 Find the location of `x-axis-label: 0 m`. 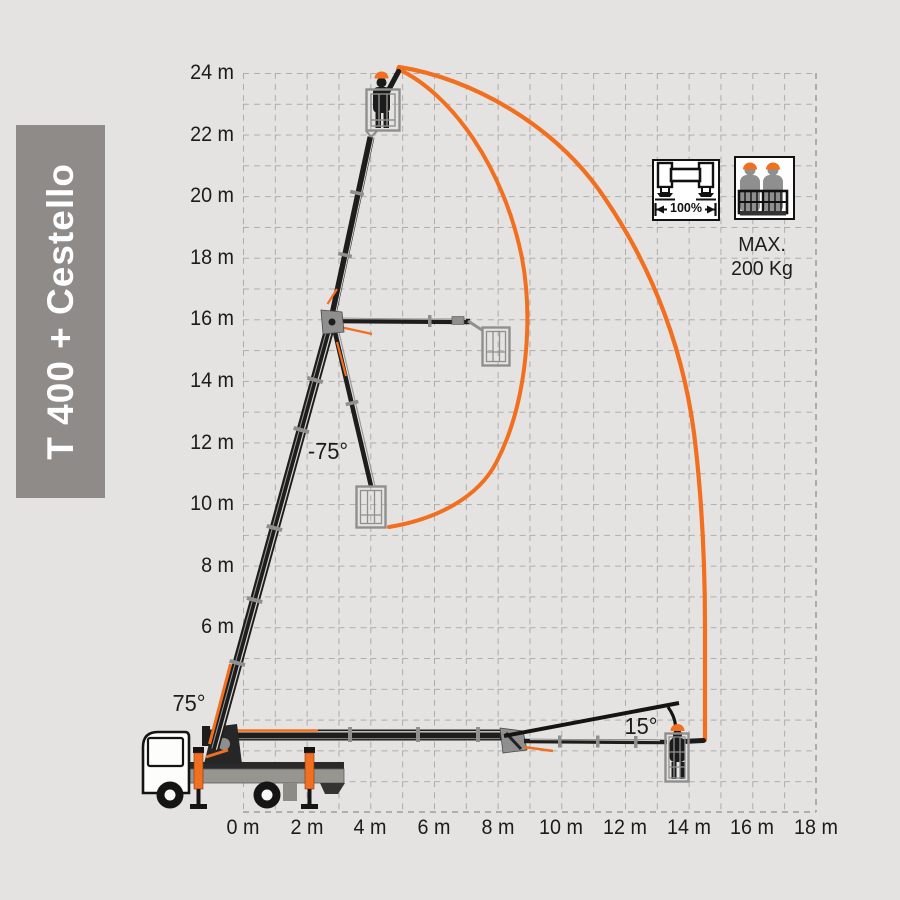

x-axis-label: 0 m is located at coordinates (243, 827).